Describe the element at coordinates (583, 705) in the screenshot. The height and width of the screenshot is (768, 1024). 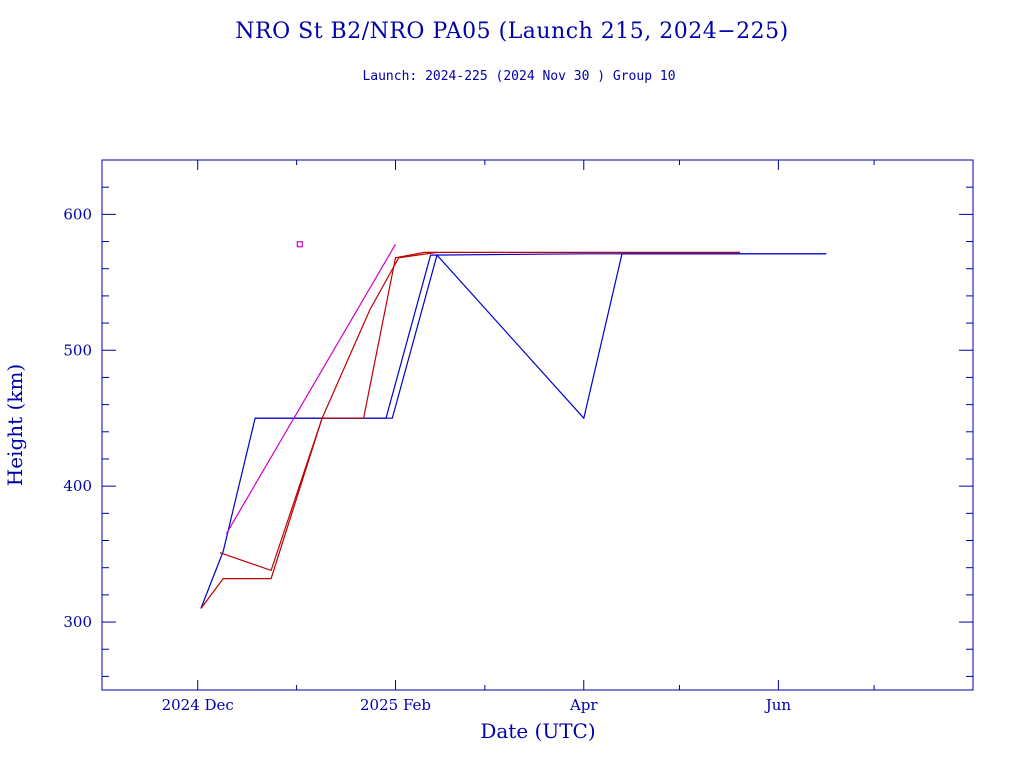
I see `x-tick-label: Apr` at that location.